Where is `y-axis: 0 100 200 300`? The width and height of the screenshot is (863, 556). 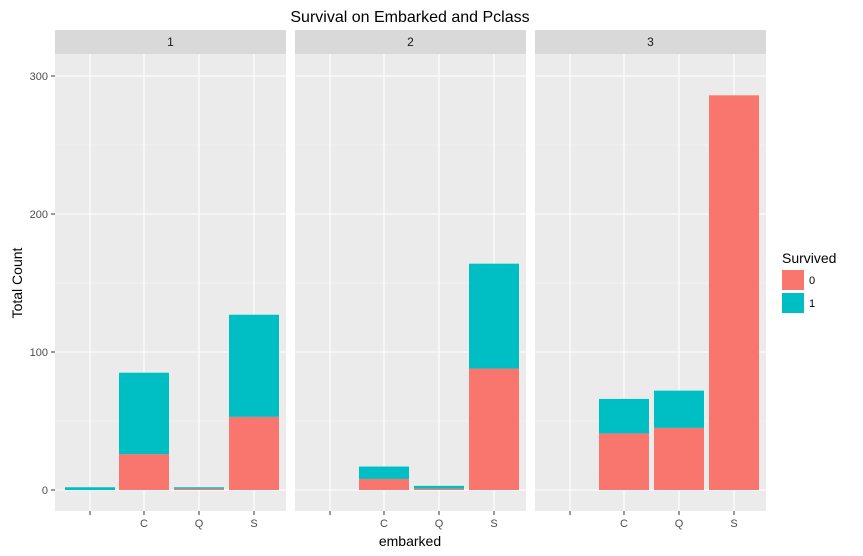
y-axis: 0 100 200 300 is located at coordinates (42, 284).